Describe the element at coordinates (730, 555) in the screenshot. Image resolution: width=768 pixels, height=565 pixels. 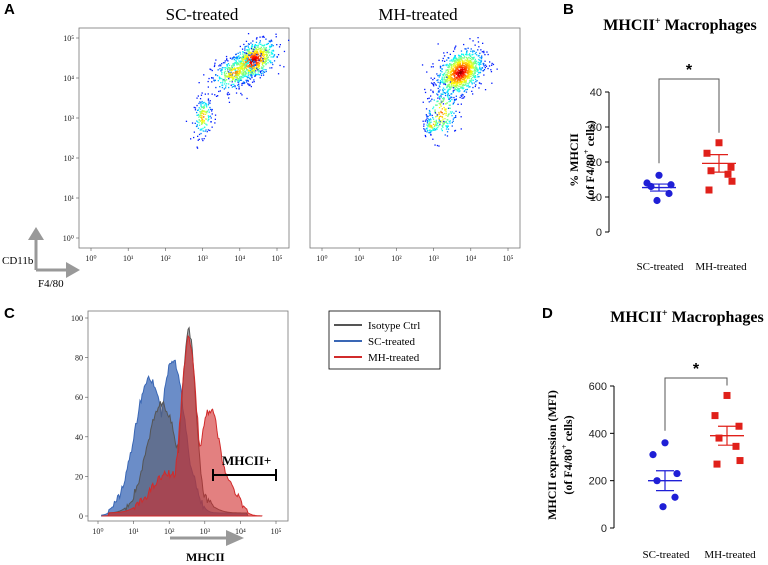
I see `d-cat-mh: MH-treated` at that location.